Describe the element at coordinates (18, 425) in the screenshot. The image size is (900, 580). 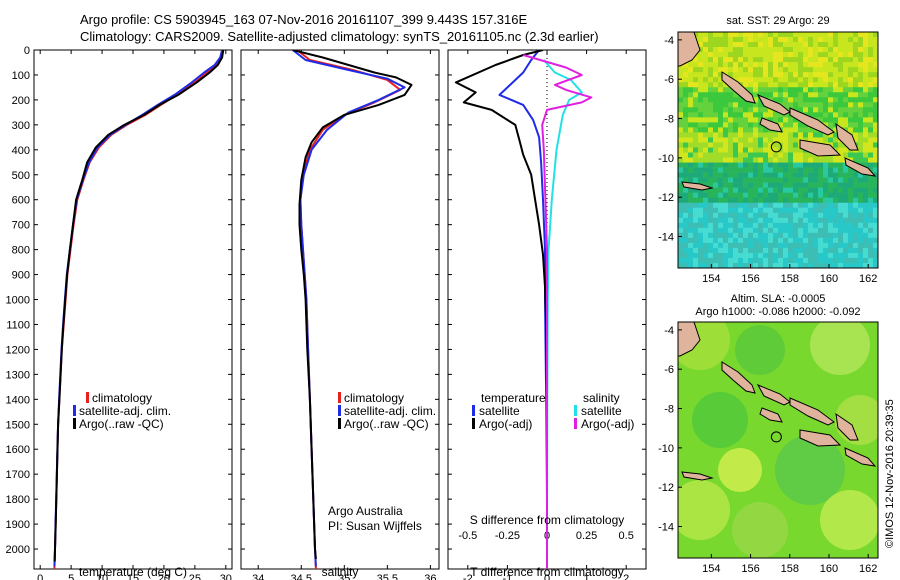
I see `depth-tick-label: 1500` at that location.